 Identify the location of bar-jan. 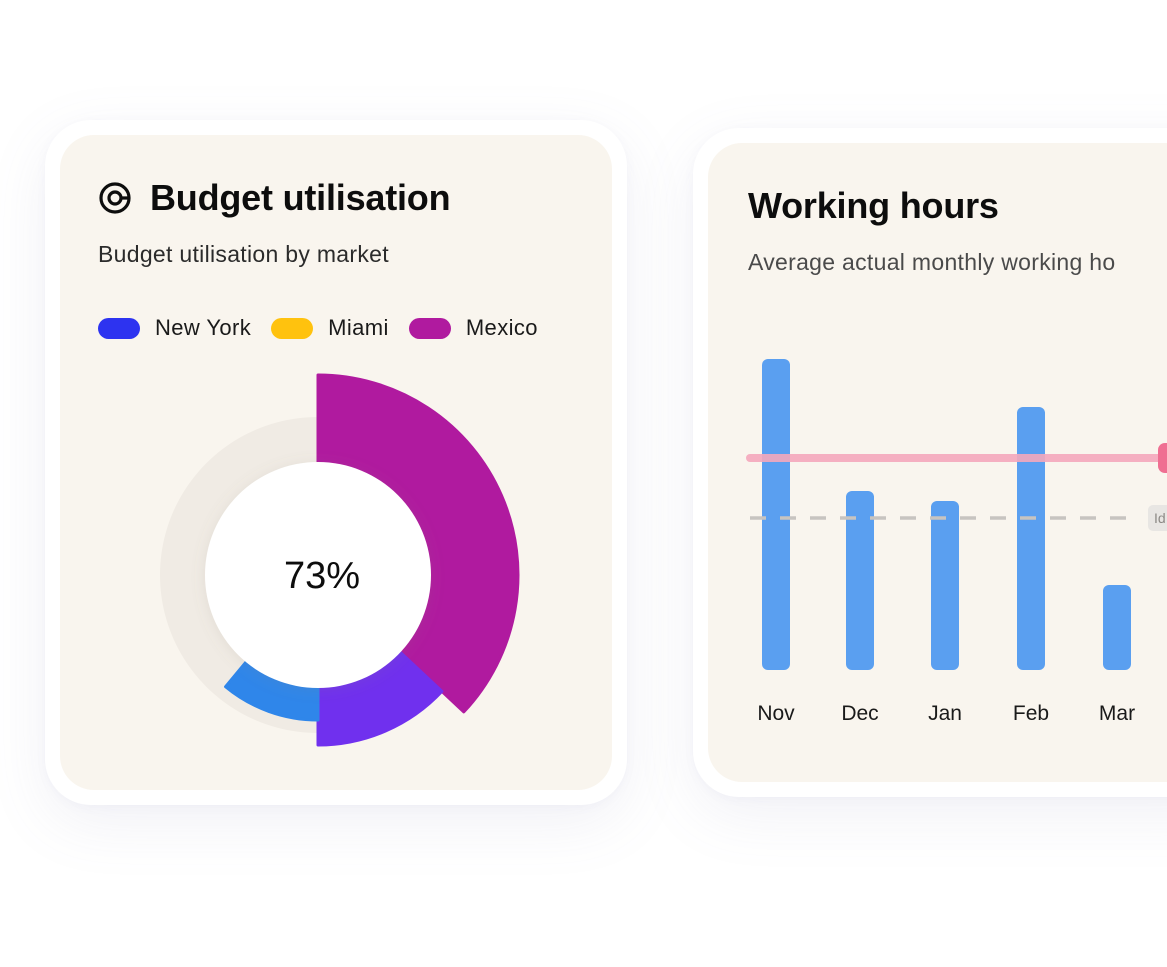
(945, 585).